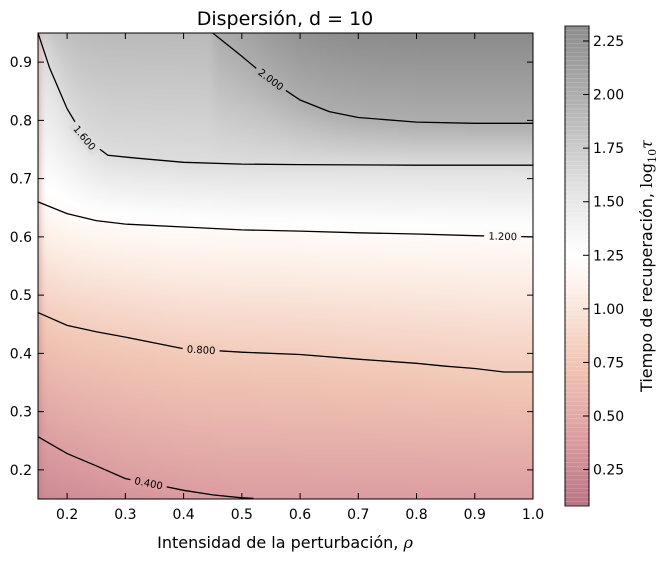 The height and width of the screenshot is (563, 668). I want to click on colorbar-tick-label: 1.25, so click(608, 256).